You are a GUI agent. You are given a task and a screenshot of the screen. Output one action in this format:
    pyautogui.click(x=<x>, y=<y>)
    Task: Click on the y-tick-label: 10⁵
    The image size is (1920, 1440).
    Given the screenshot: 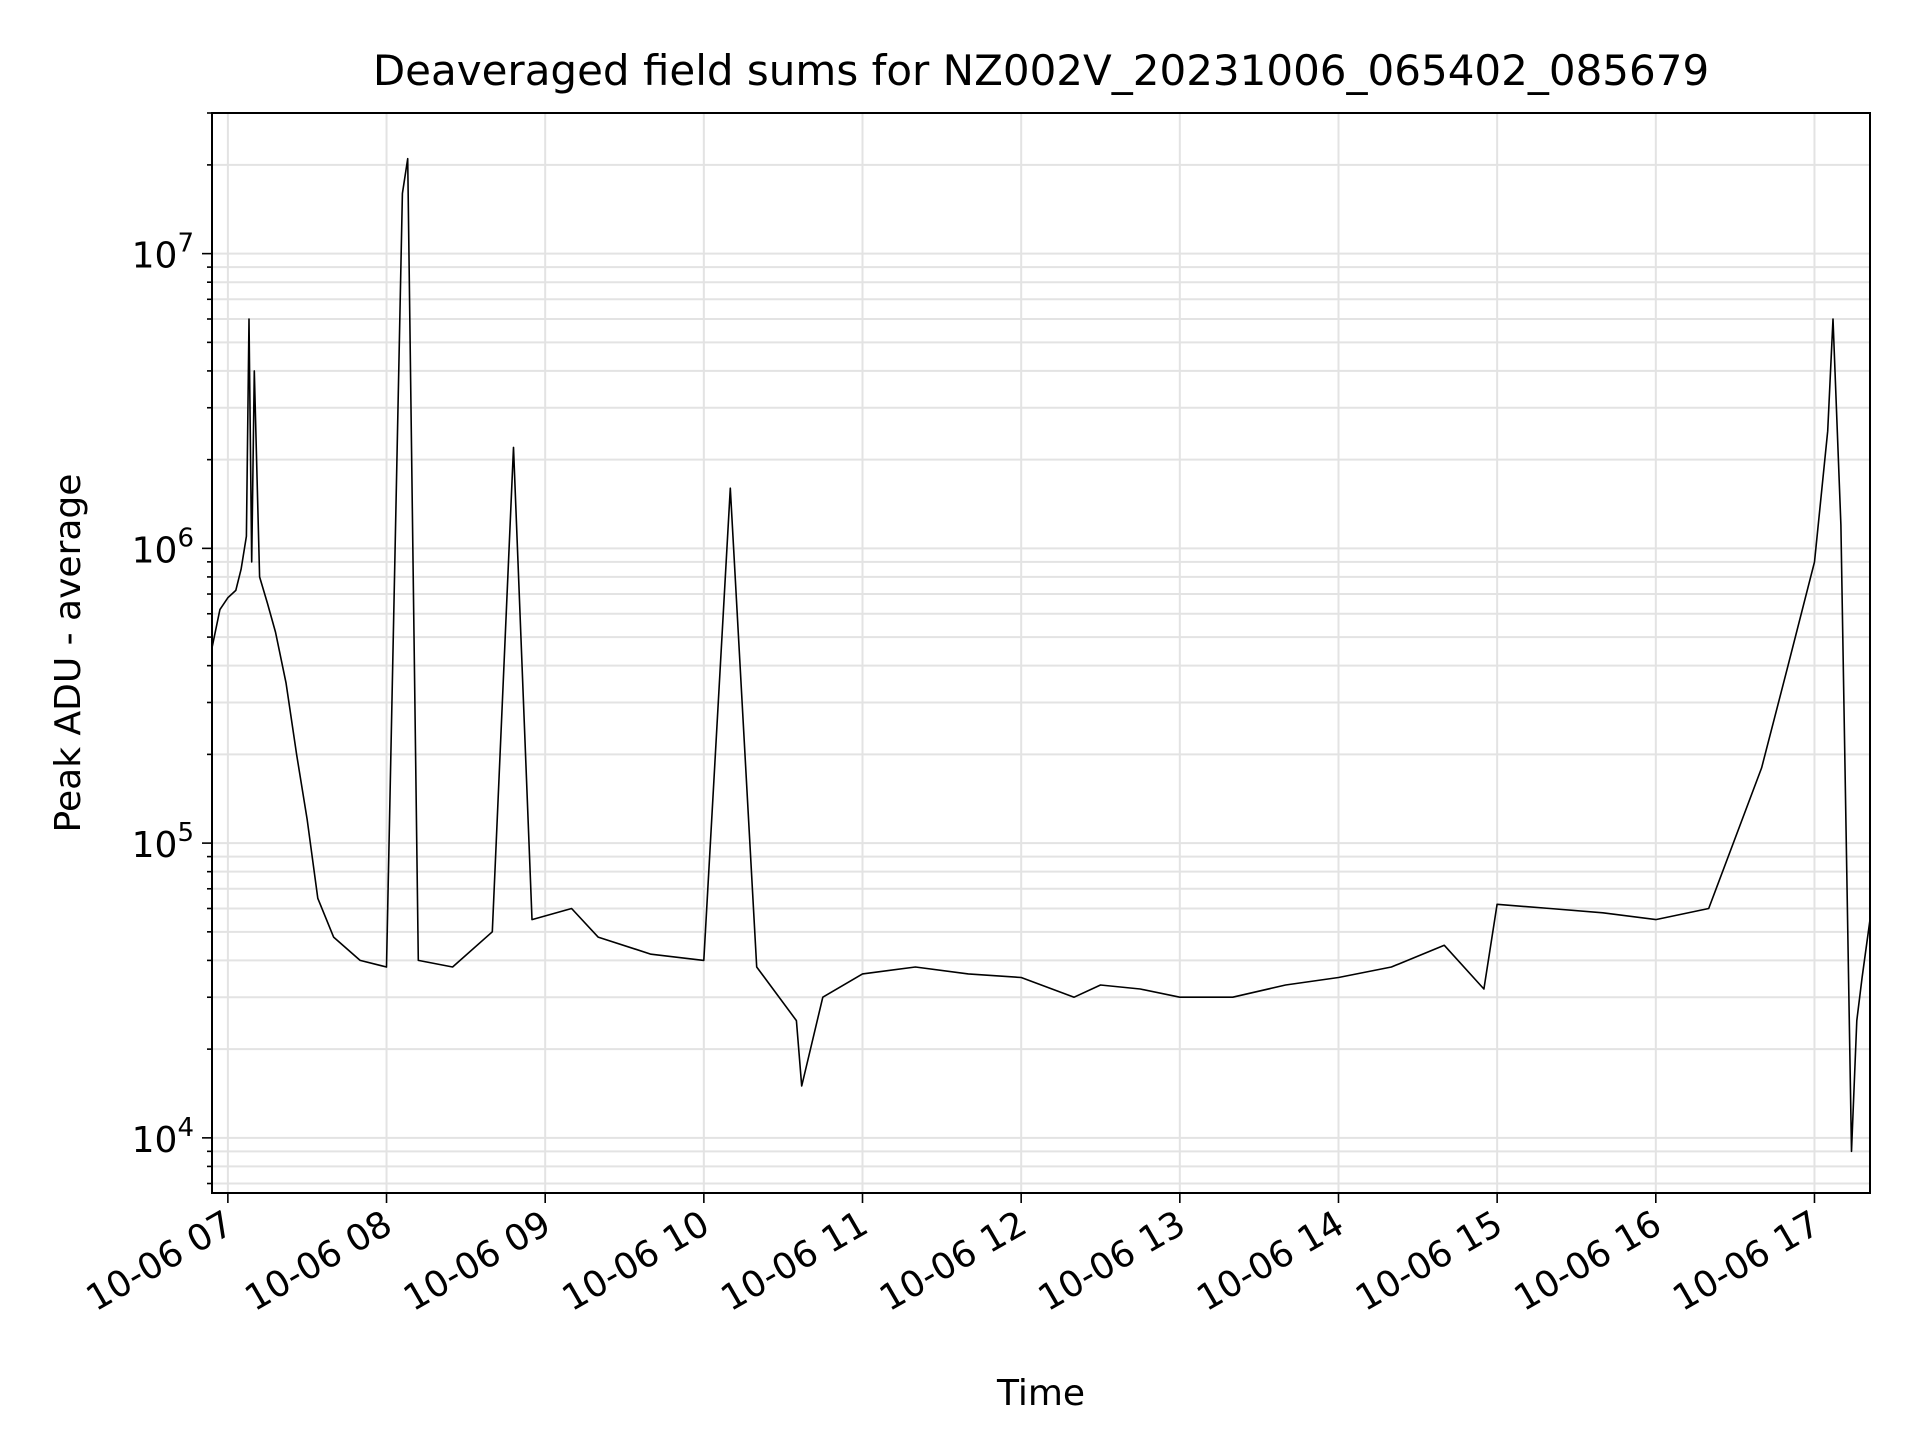 What is the action you would take?
    pyautogui.click(x=163, y=842)
    